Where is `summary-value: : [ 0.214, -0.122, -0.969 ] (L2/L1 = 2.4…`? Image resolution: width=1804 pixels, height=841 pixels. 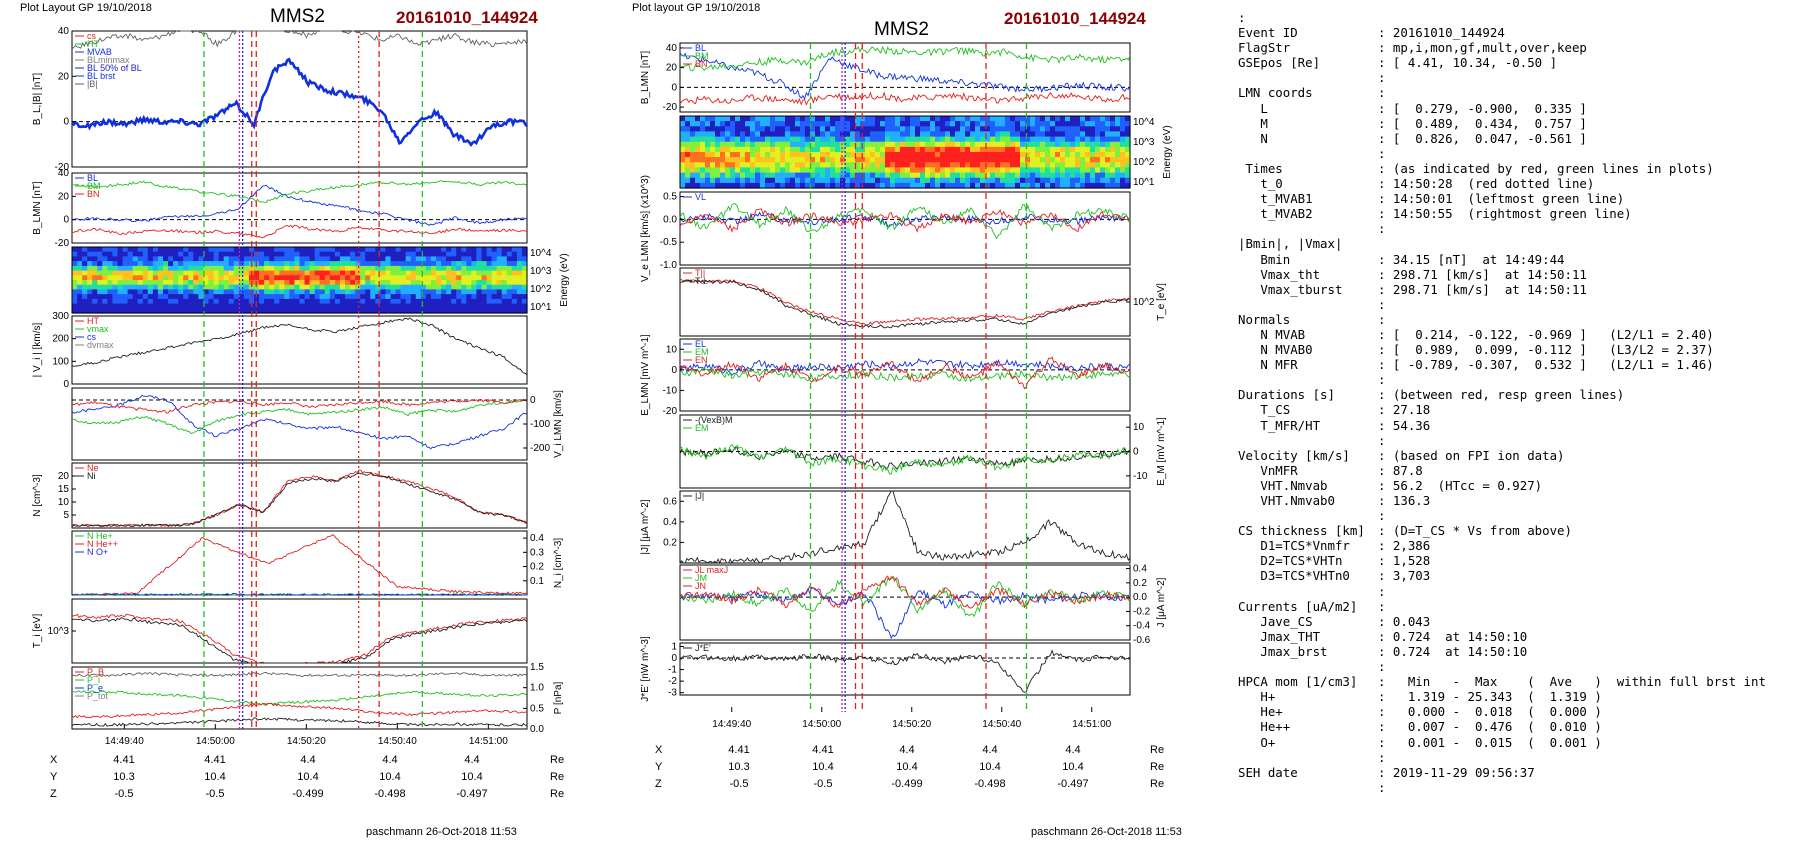
summary-value: : [ 0.214, -0.122, -0.969 ] (L2/L1 = 2.4… is located at coordinates (1546, 334).